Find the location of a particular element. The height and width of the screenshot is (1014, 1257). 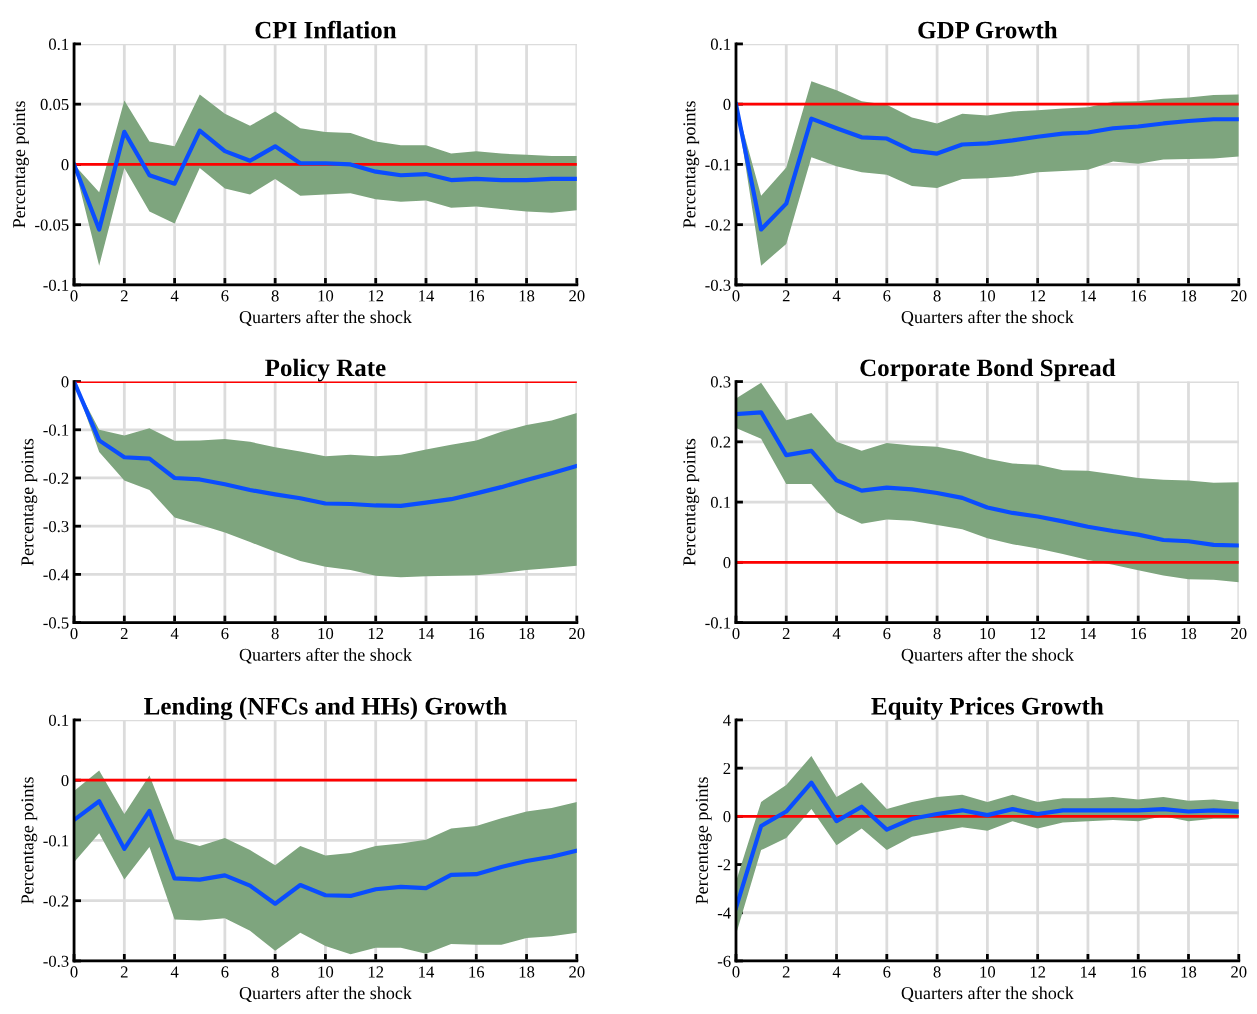

chart-title: CPI Inflation is located at coordinates (326, 29).